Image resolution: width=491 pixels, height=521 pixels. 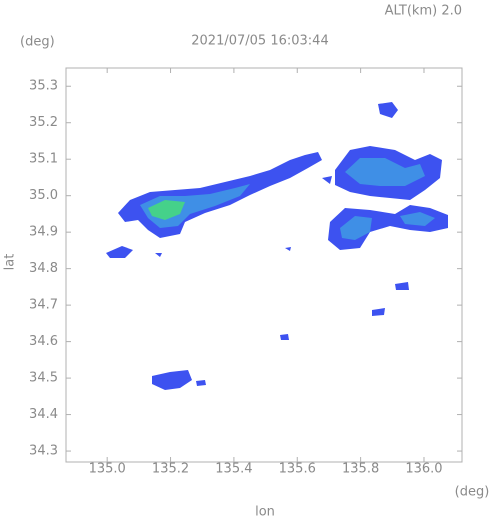 I want to click on x-unit: (deg), so click(x=472, y=492).